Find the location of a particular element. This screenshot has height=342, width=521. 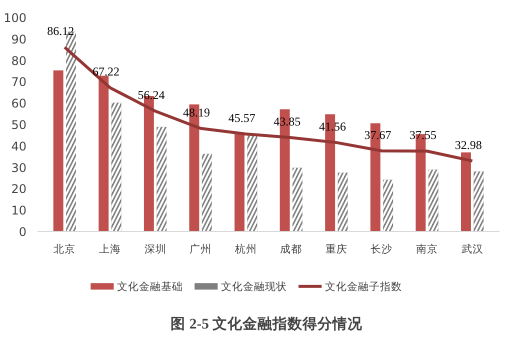

y-tick-label: 70 is located at coordinates (19, 82).